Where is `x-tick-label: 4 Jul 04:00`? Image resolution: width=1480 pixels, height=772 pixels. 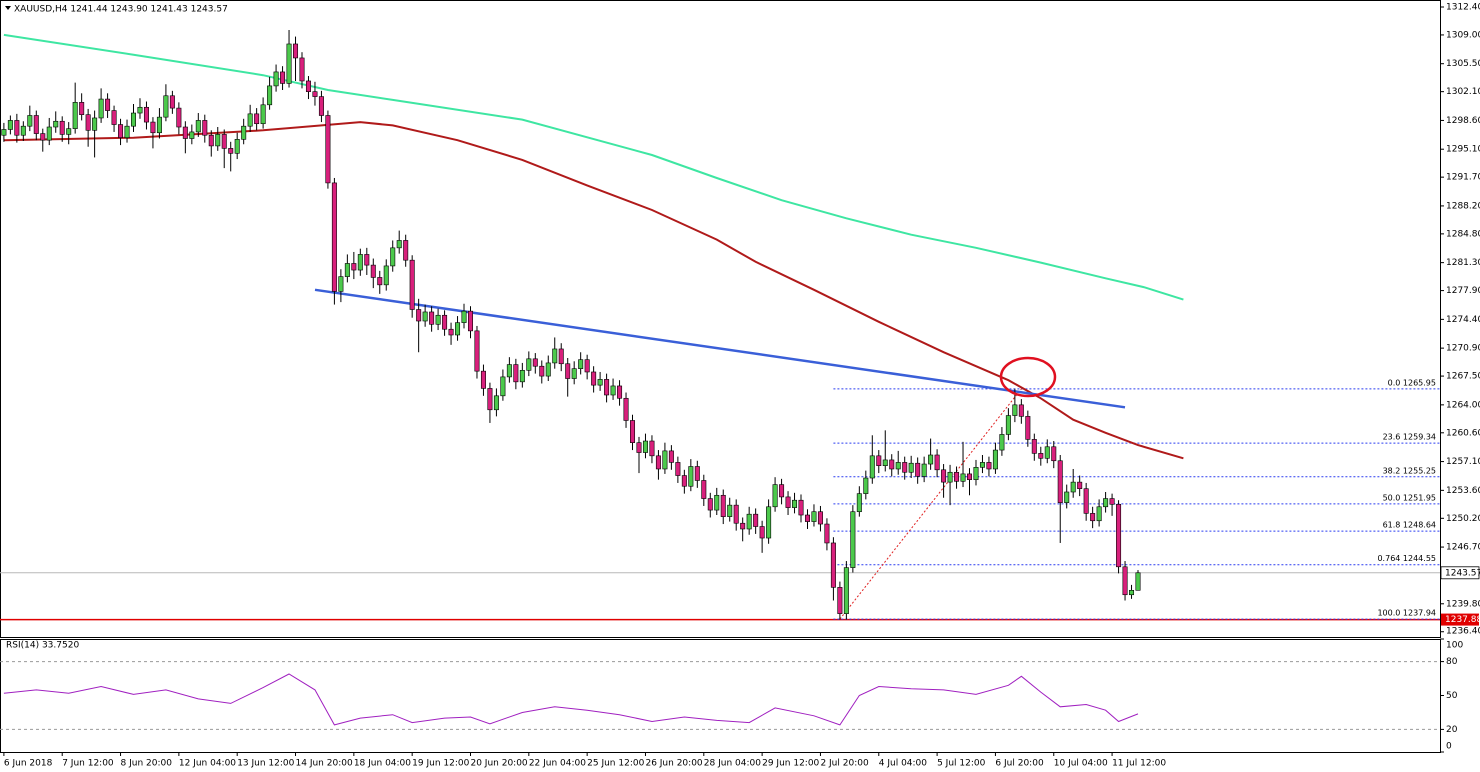 x-tick-label: 4 Jul 04:00 is located at coordinates (903, 764).